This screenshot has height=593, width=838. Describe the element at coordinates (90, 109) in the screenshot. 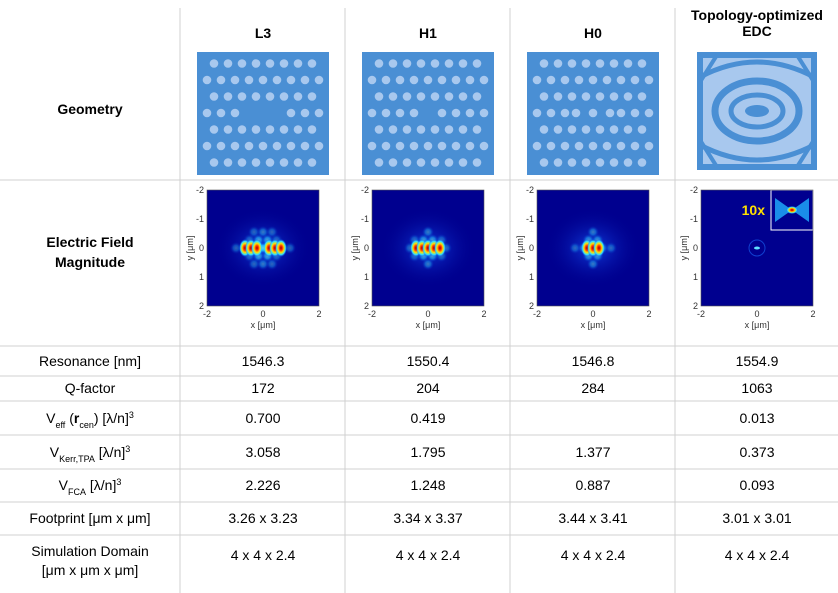

I see `row-label: Geometry` at that location.